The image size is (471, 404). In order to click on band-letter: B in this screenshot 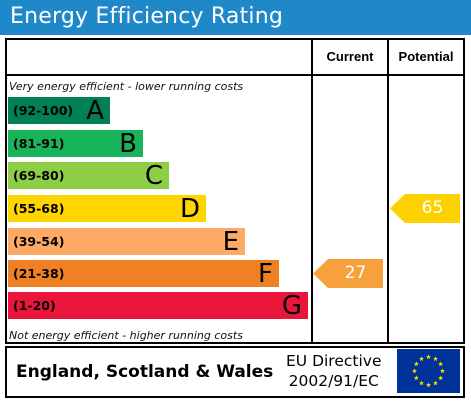, I will do `click(128, 144)`.